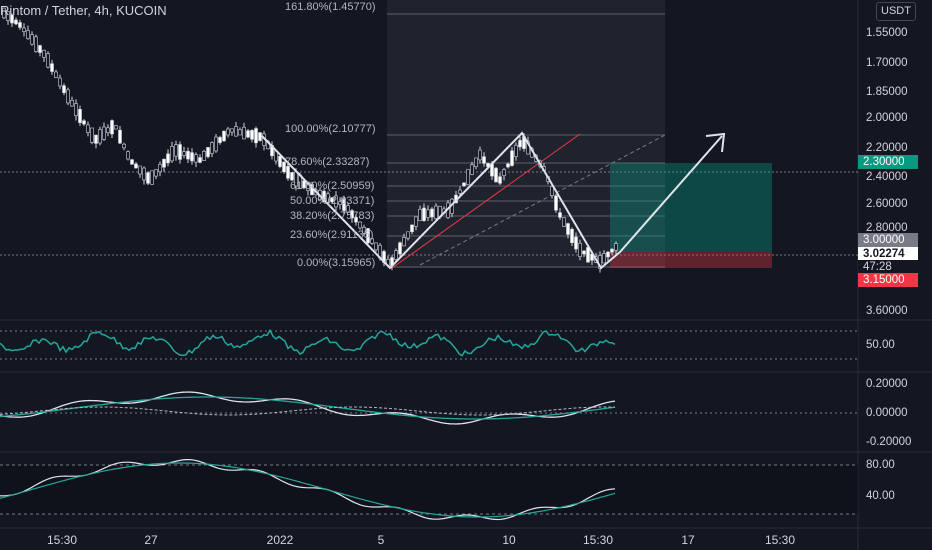 This screenshot has width=932, height=550. Describe the element at coordinates (332, 216) in the screenshot. I see `fib-label: 38.20%(2.75783)` at that location.